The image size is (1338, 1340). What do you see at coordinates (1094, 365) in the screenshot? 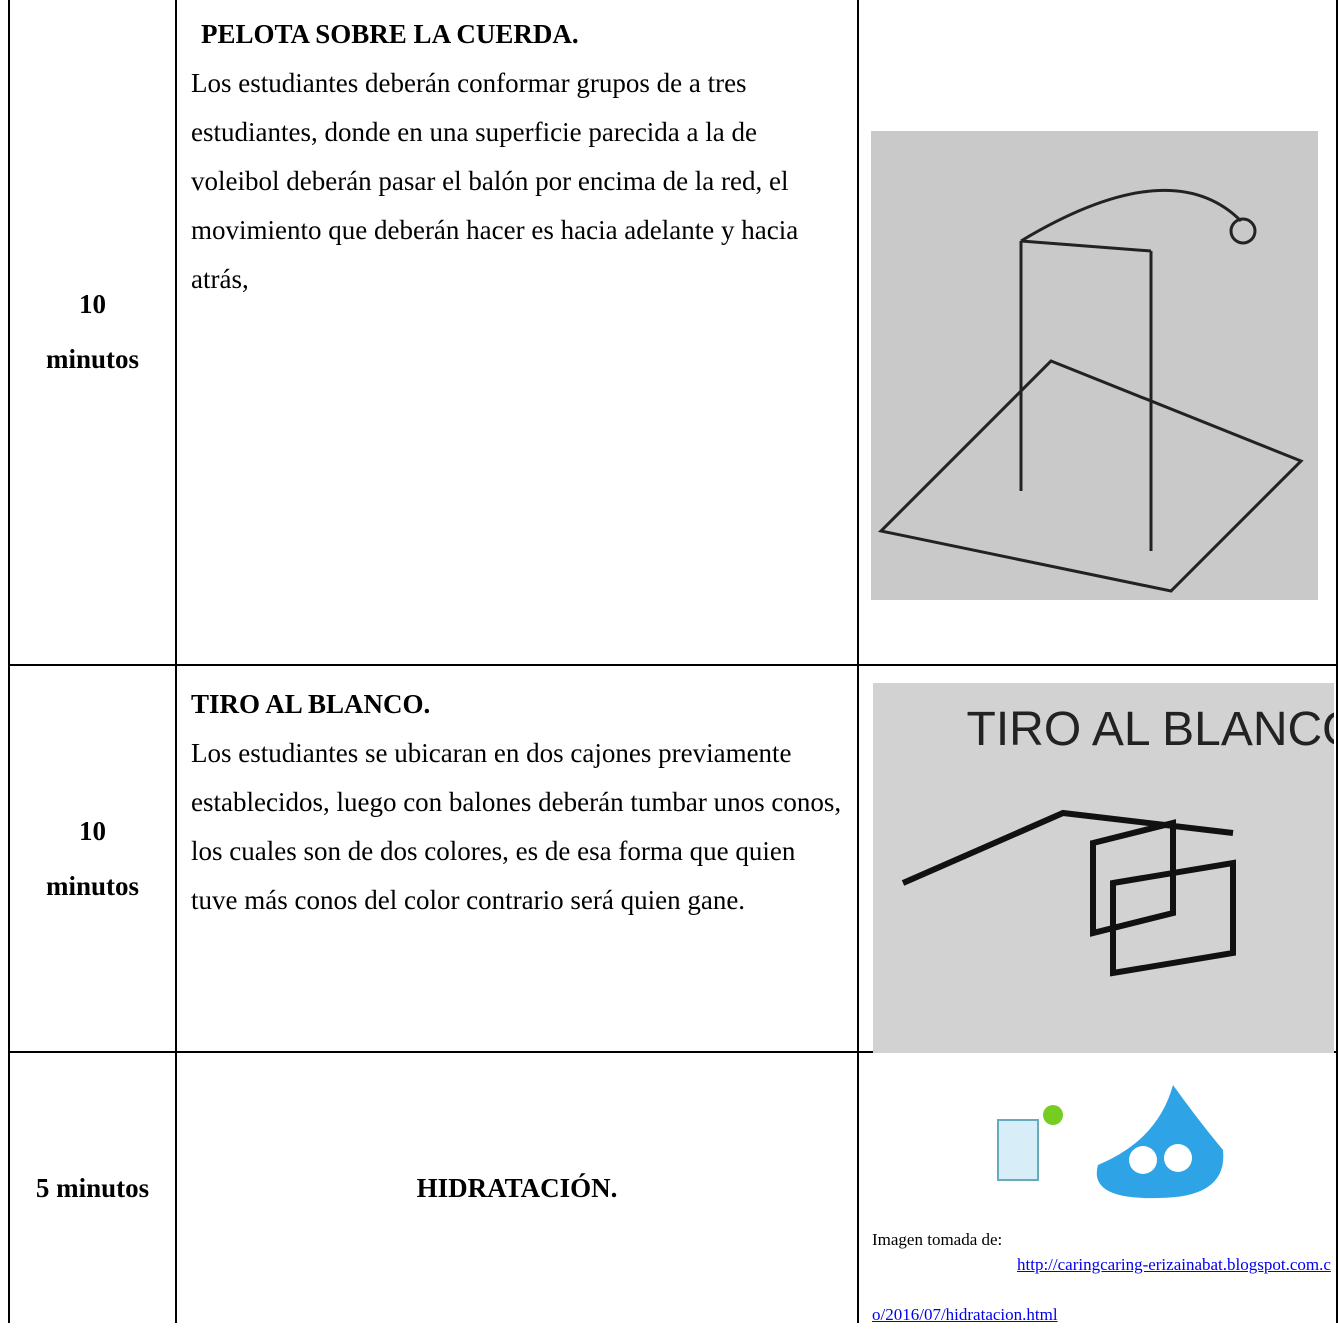
I see `volleyball-image` at bounding box center [1094, 365].